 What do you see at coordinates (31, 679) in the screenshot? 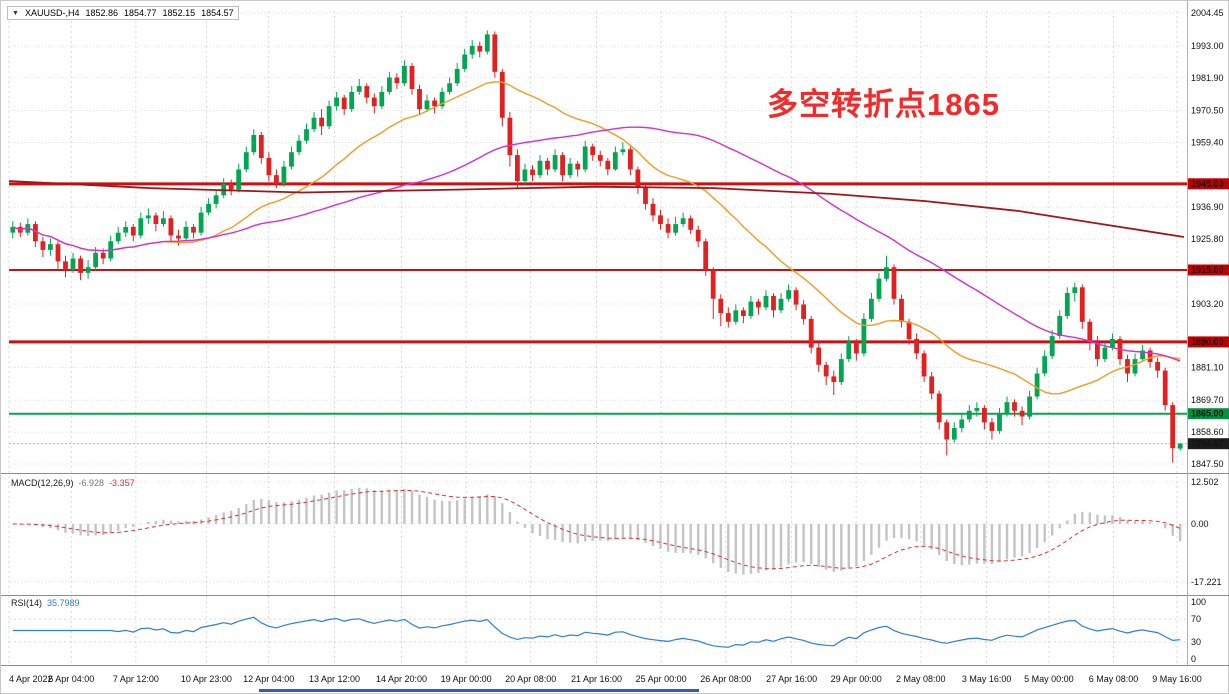
I see `time-axis-label: 4 Apr 2022` at bounding box center [31, 679].